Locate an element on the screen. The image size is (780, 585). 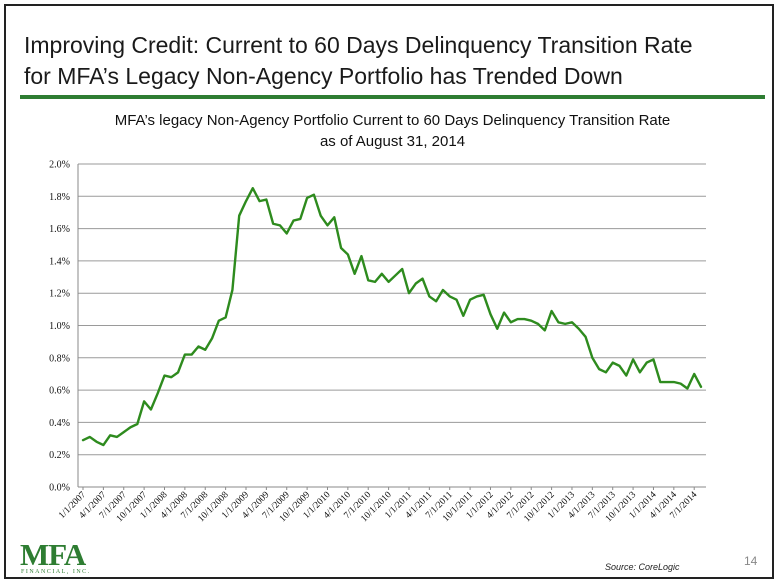
title-divider is located at coordinates (392, 97).